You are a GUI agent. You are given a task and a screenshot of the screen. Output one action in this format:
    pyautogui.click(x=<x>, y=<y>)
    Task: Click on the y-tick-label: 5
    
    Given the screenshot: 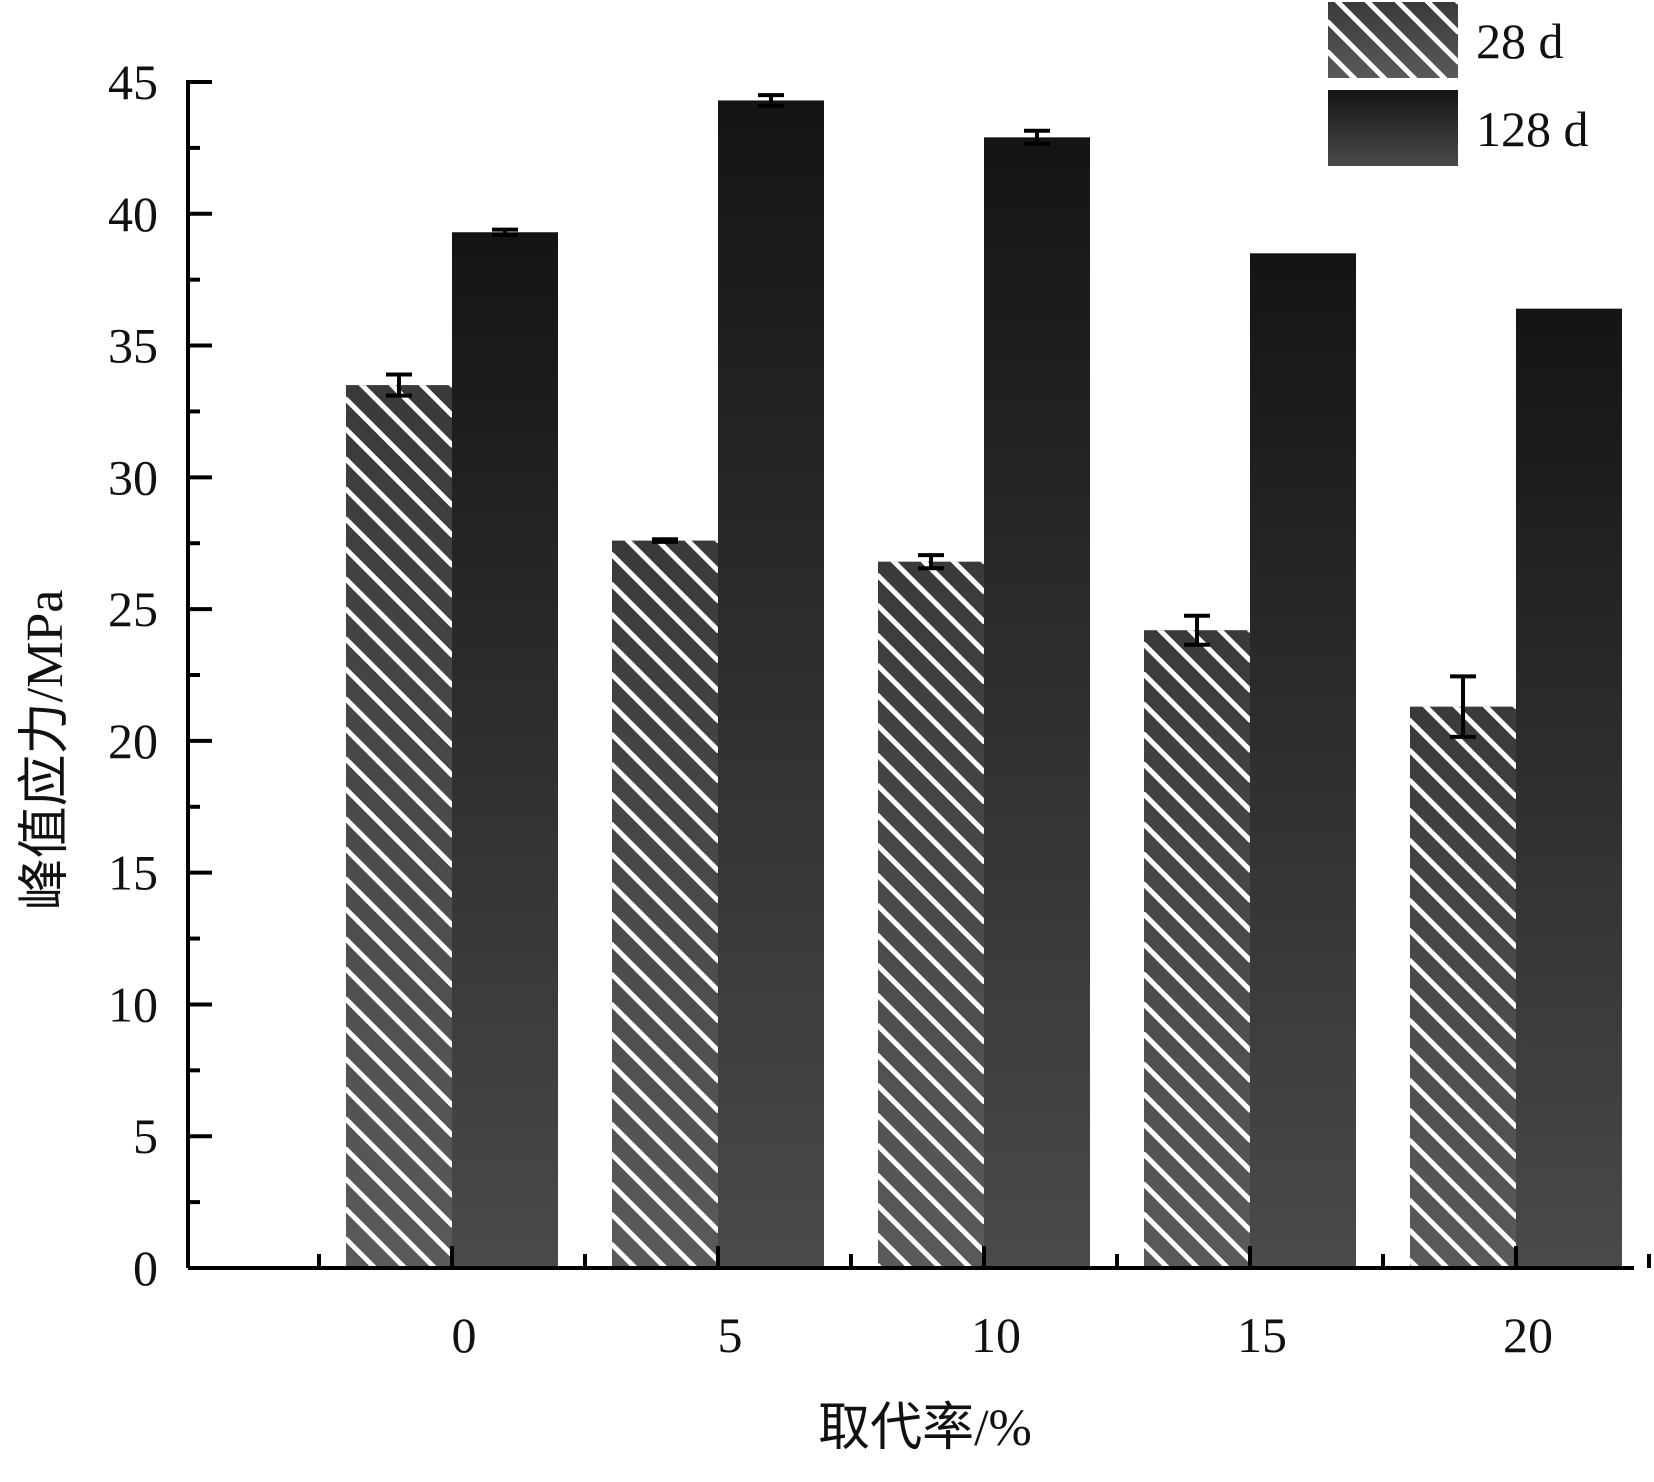 What is the action you would take?
    pyautogui.click(x=145, y=1136)
    